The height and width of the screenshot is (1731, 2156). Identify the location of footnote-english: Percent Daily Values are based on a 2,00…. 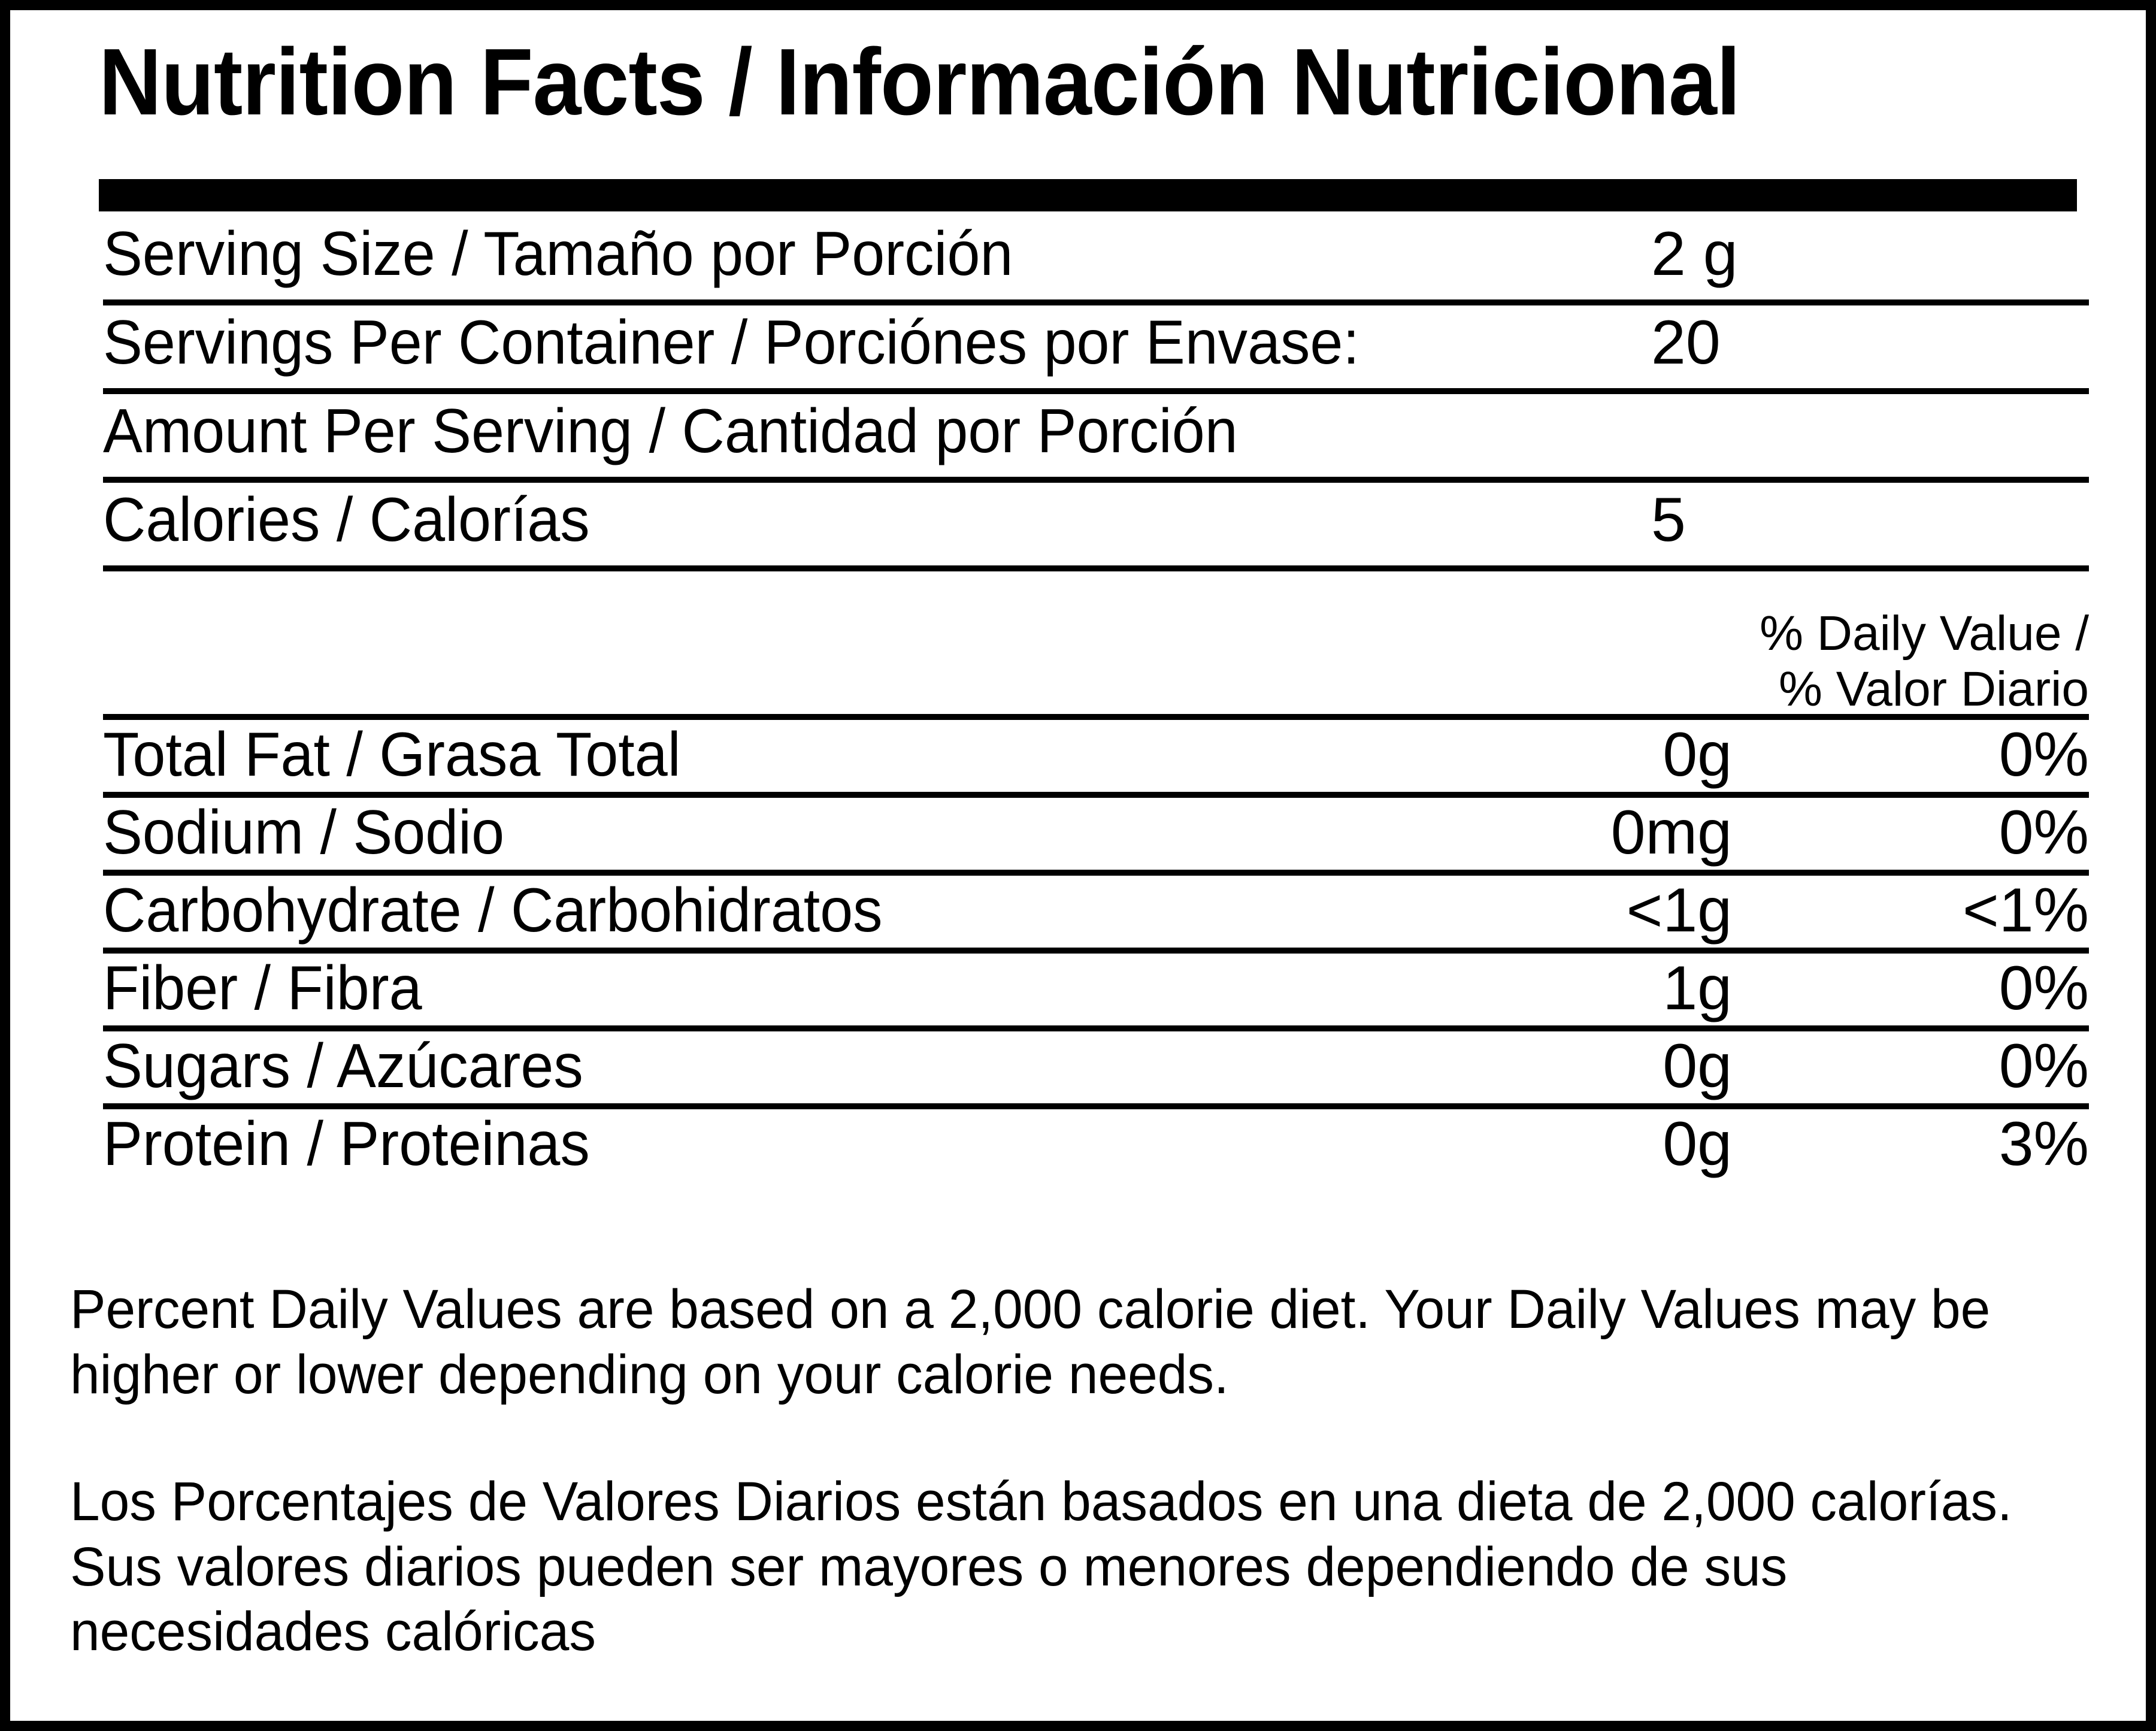
(1030, 1342).